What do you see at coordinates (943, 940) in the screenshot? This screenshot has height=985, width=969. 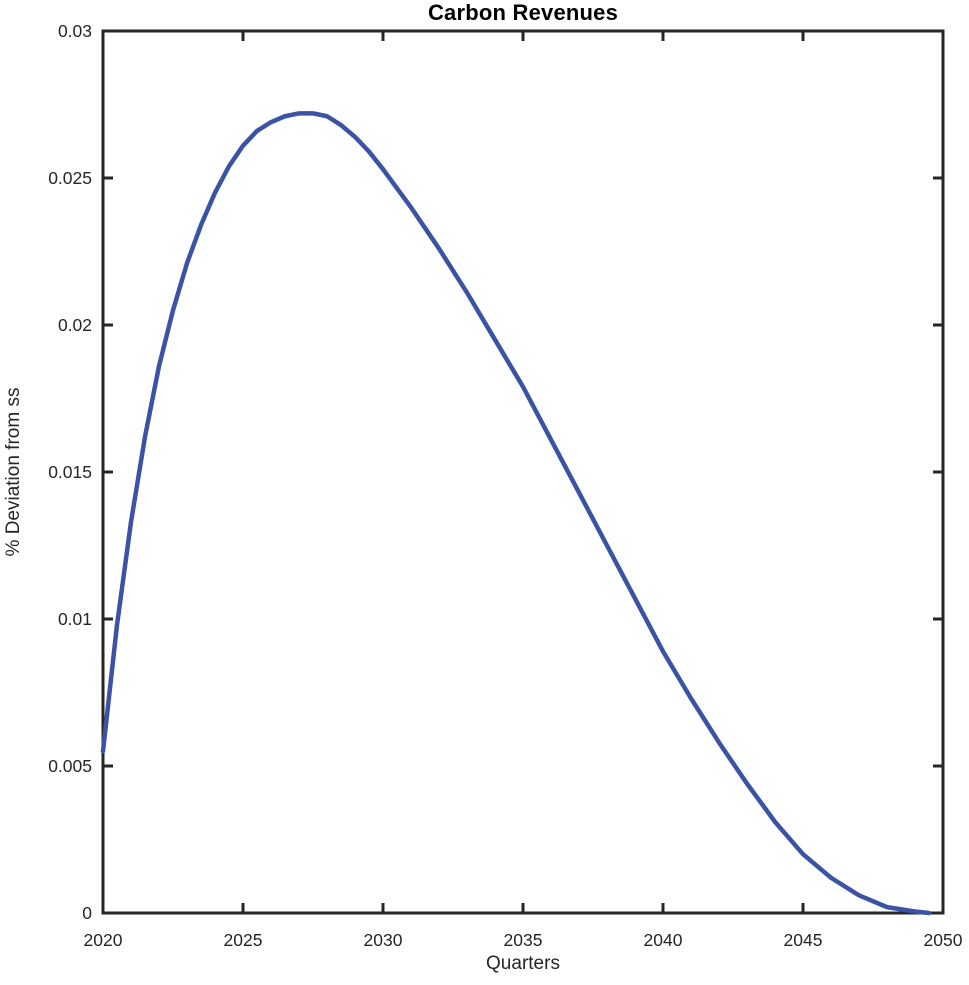 I see `x-tick-label: 2050` at bounding box center [943, 940].